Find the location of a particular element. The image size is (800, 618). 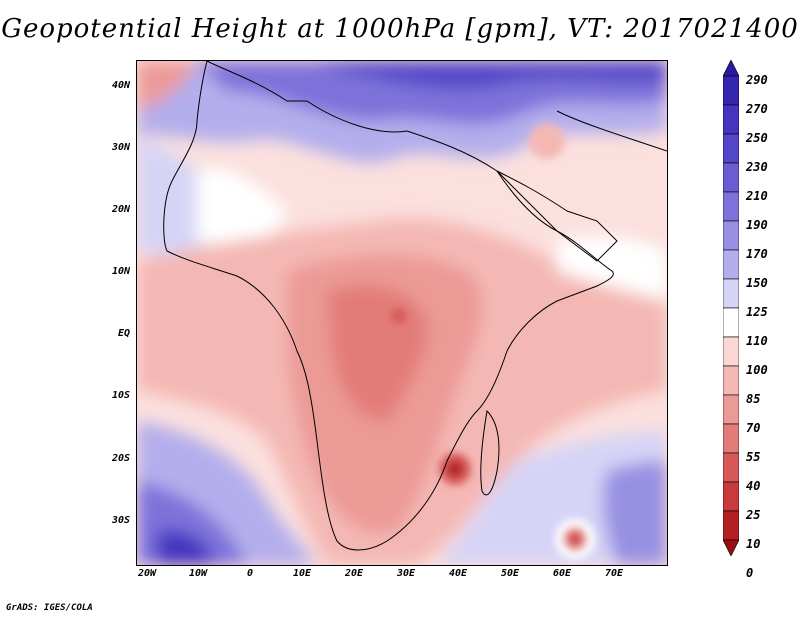

colorbar-level-label: 230 is located at coordinates (757, 167).